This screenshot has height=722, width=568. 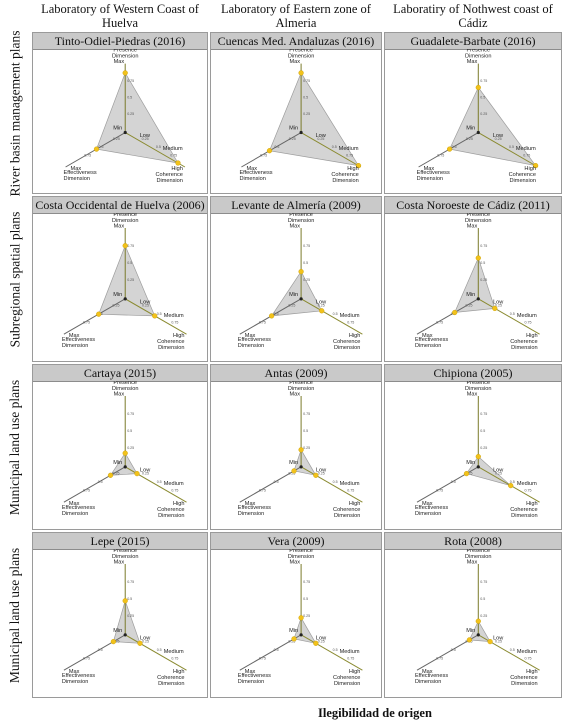 What do you see at coordinates (15, 113) in the screenshot?
I see `row-label-river-basin: River basin management plans` at bounding box center [15, 113].